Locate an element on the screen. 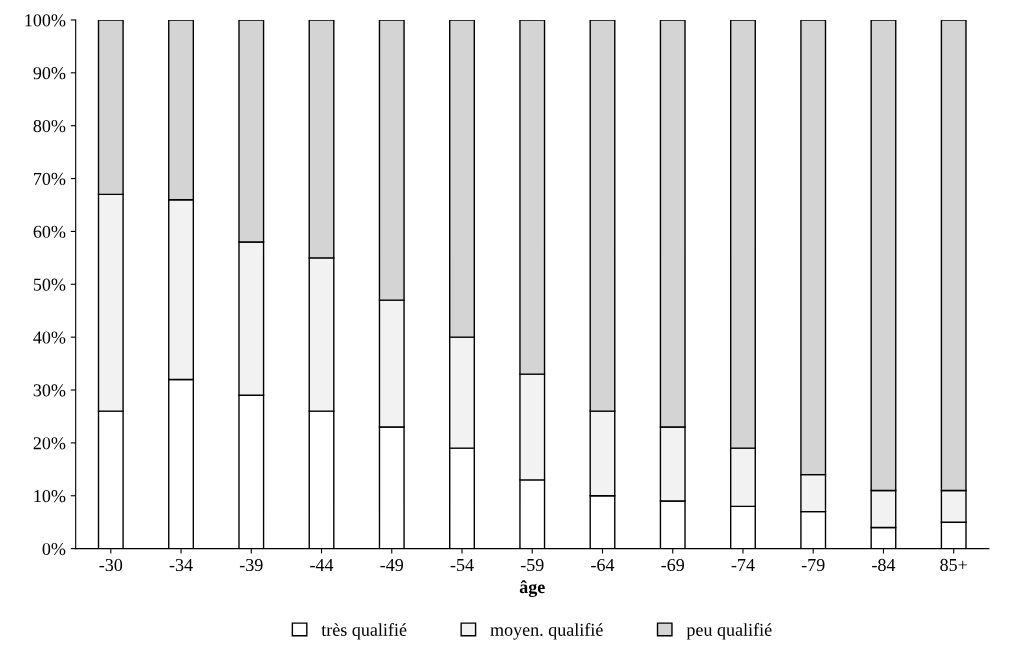 This screenshot has height=665, width=1009. x-tick-label: 85+ is located at coordinates (953, 565).